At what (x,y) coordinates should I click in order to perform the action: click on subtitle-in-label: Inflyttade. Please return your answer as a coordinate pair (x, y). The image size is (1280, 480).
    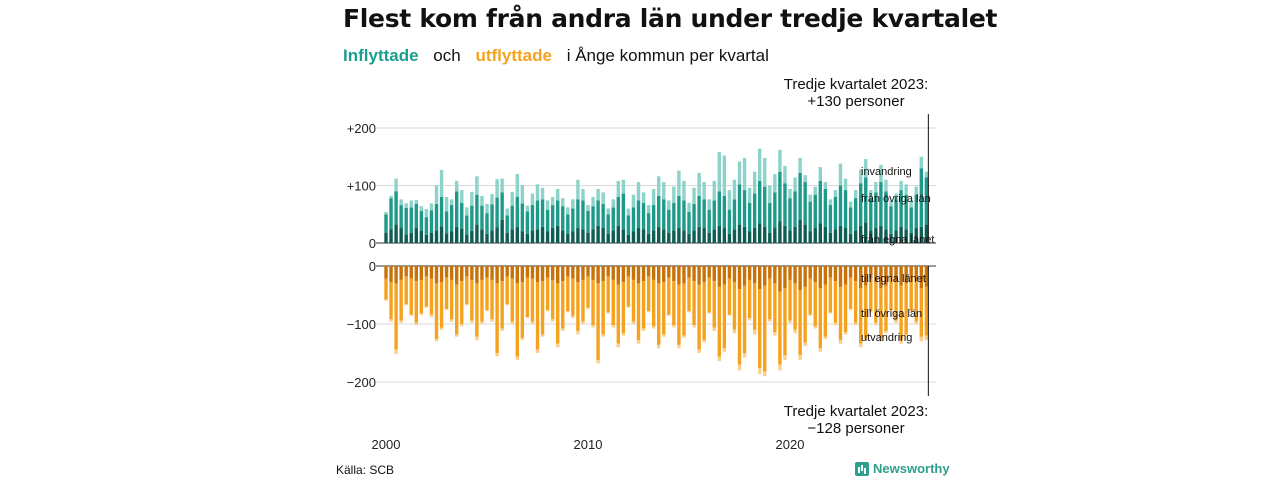
    Looking at the image, I should click on (381, 55).